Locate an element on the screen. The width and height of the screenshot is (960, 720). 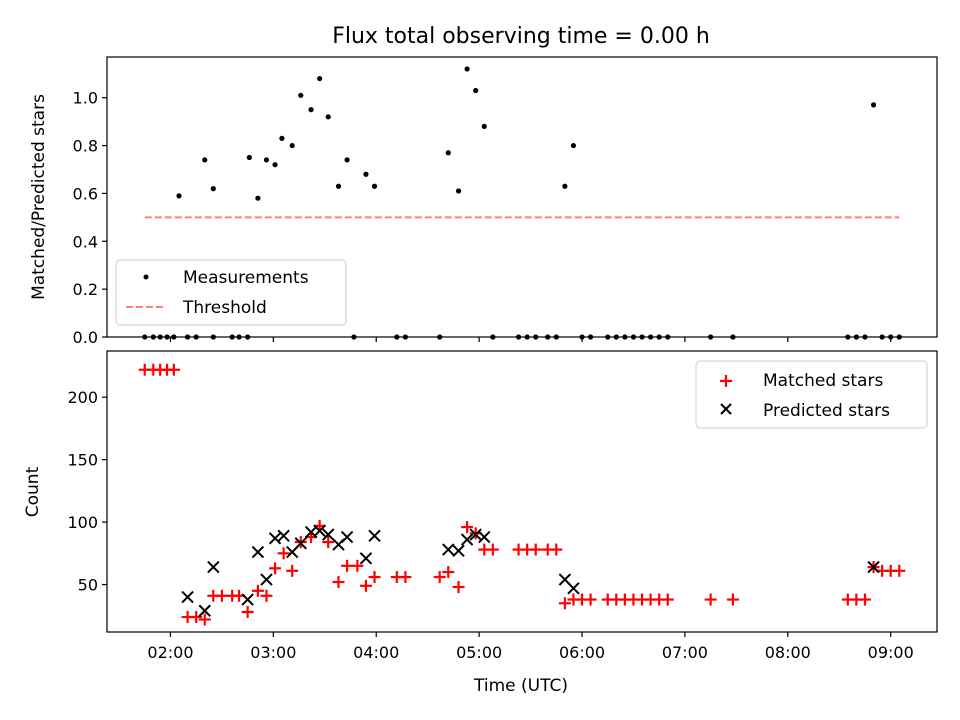
top-legend: Measurements Threshold is located at coordinates (231, 292).